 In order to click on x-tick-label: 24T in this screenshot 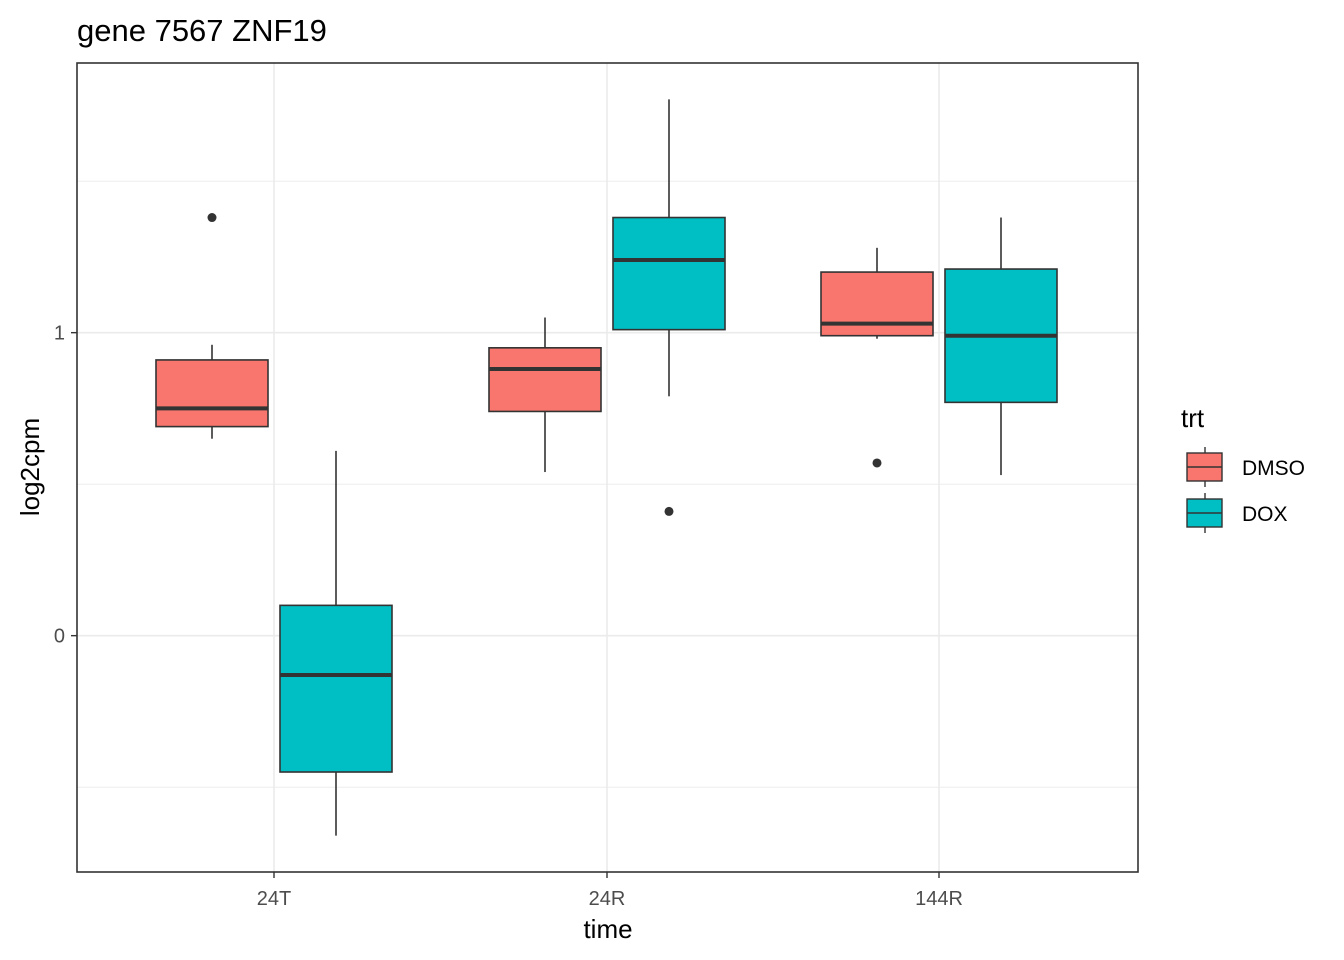, I will do `click(274, 899)`.